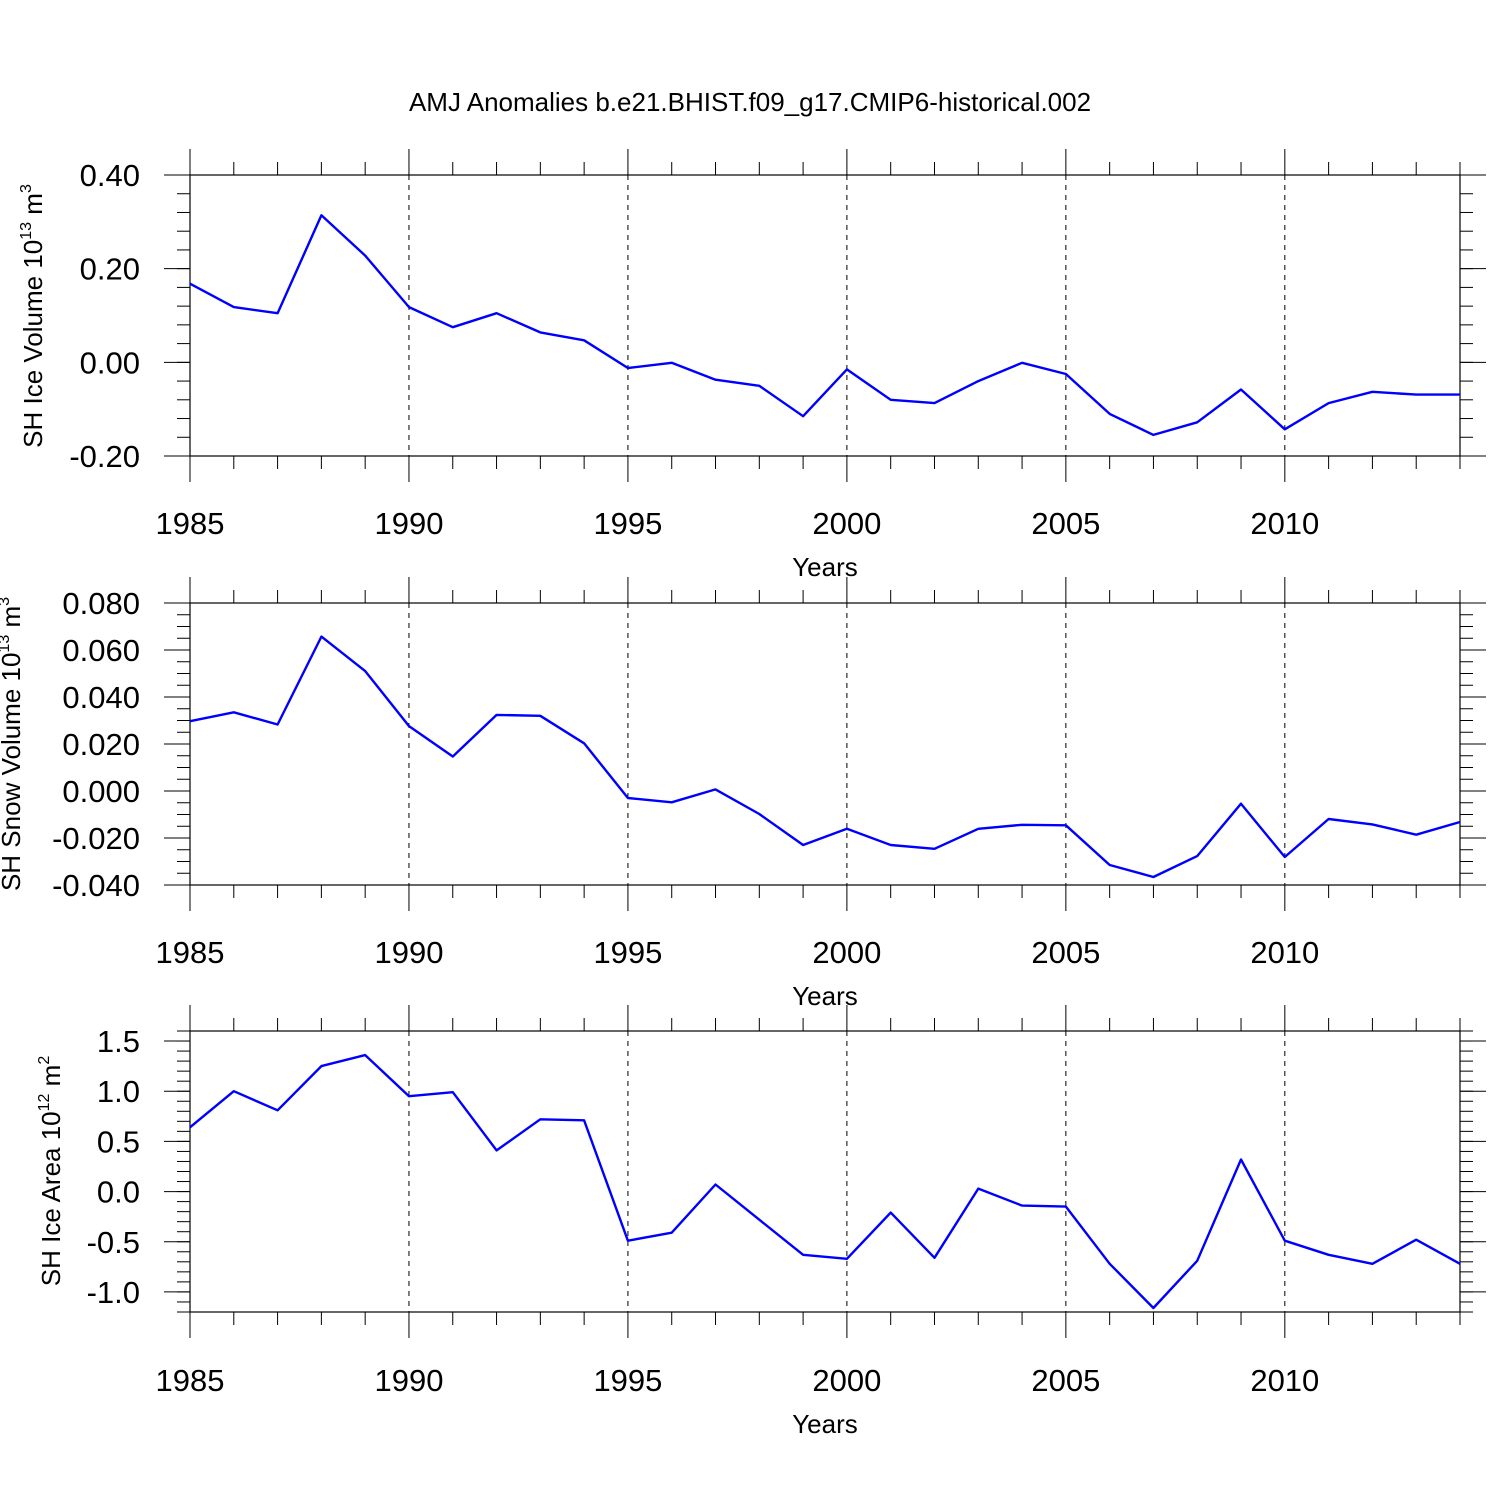 Image resolution: width=1500 pixels, height=1500 pixels. Describe the element at coordinates (96, 838) in the screenshot. I see `y-tick-label: -0.020` at that location.